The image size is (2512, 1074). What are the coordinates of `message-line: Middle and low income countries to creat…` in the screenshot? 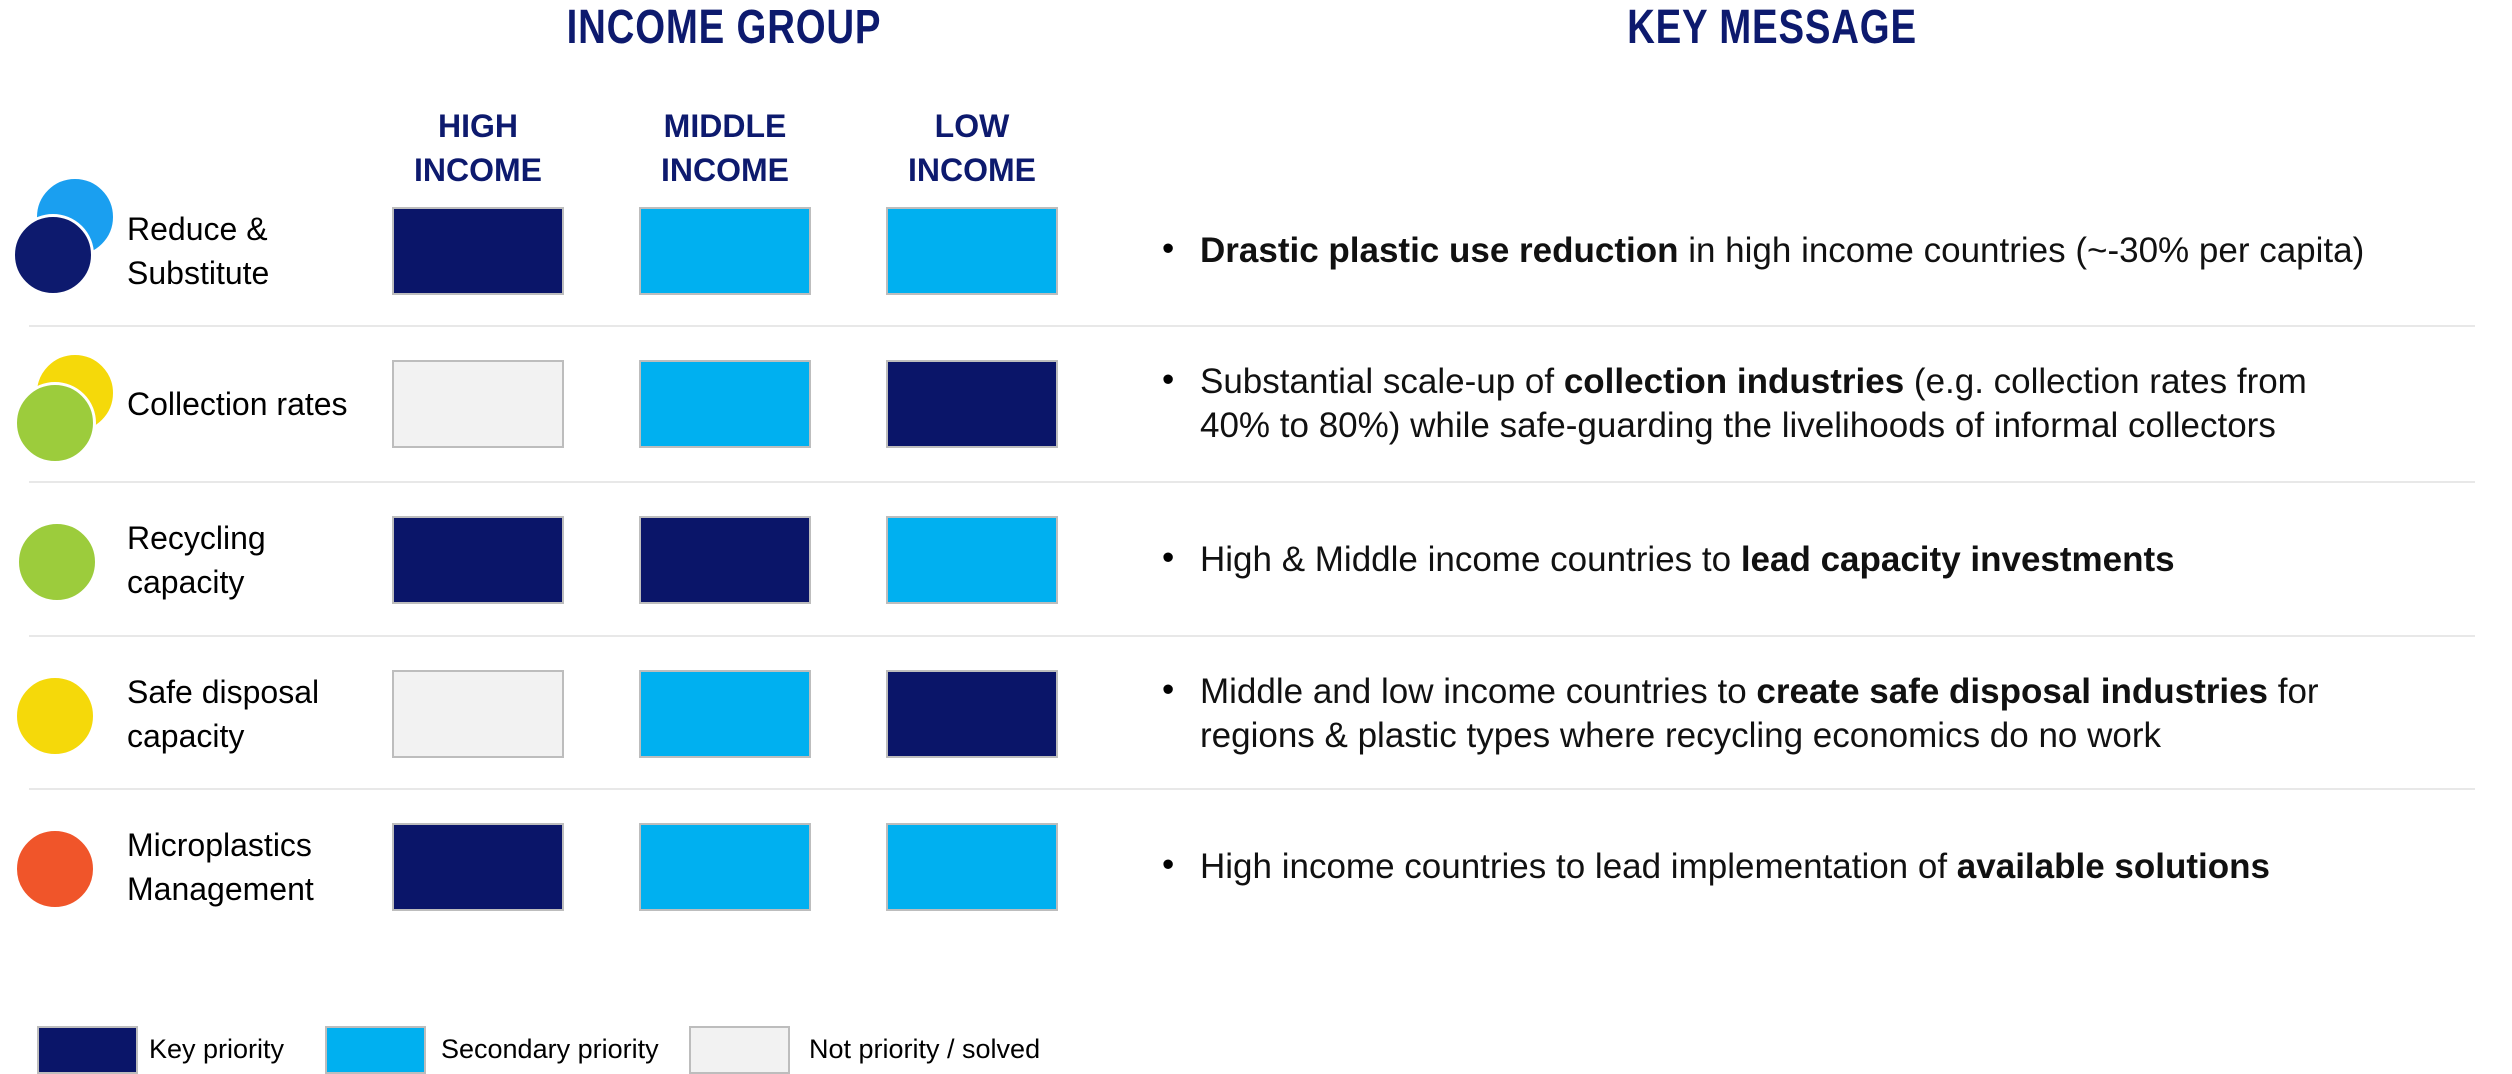 It's located at (1759, 692).